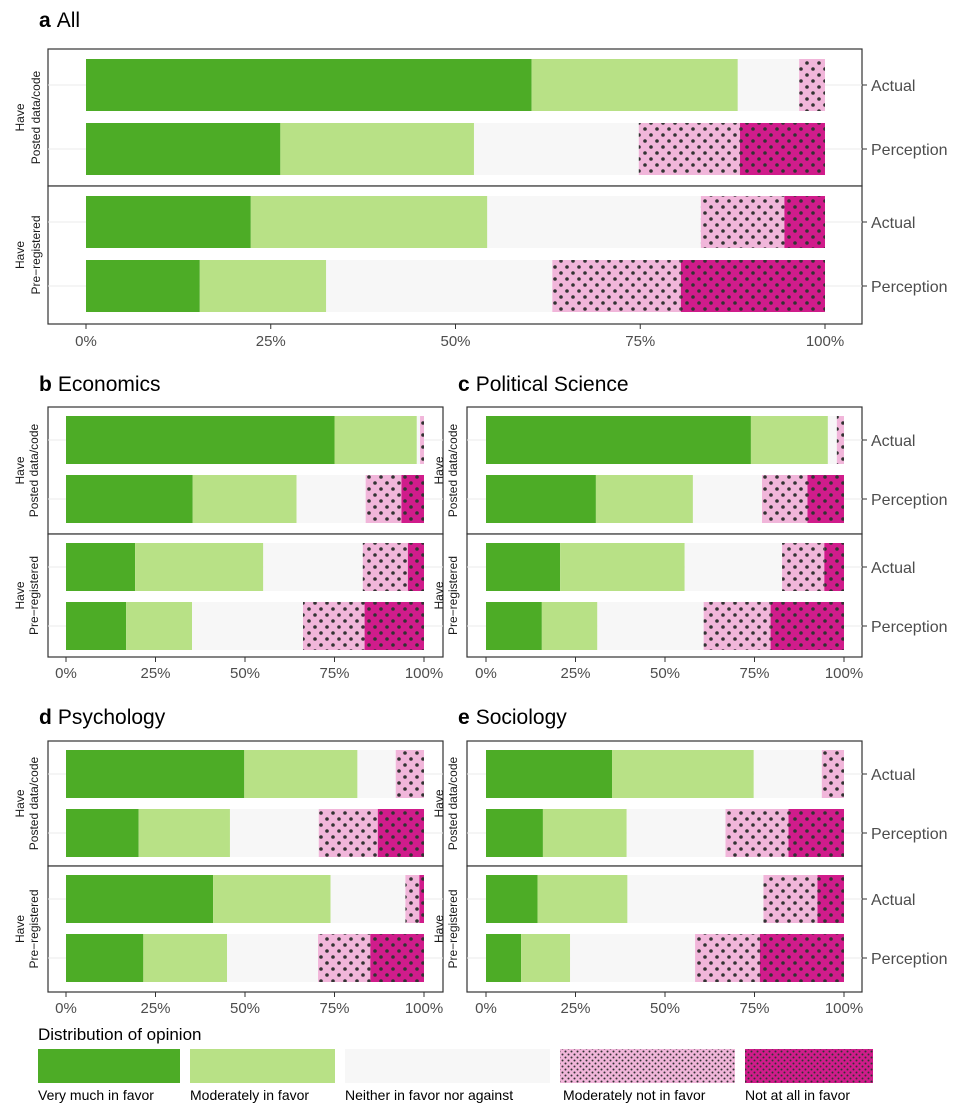 The image size is (961, 1109). What do you see at coordinates (665, 1008) in the screenshot?
I see `panel-e-xtick-label-2: 50%` at bounding box center [665, 1008].